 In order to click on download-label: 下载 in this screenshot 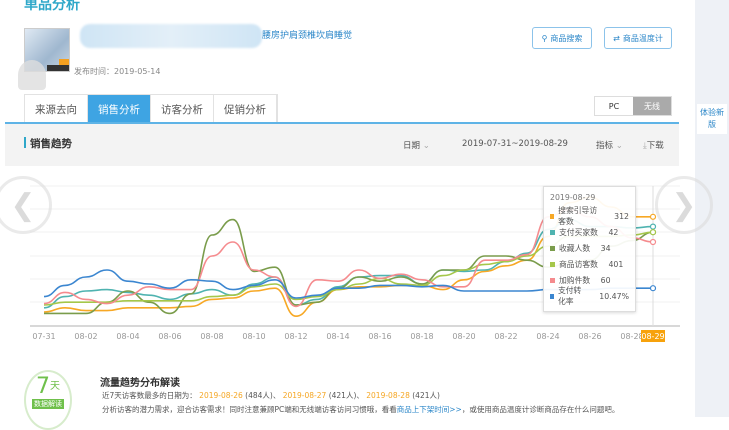, I will do `click(655, 146)`.